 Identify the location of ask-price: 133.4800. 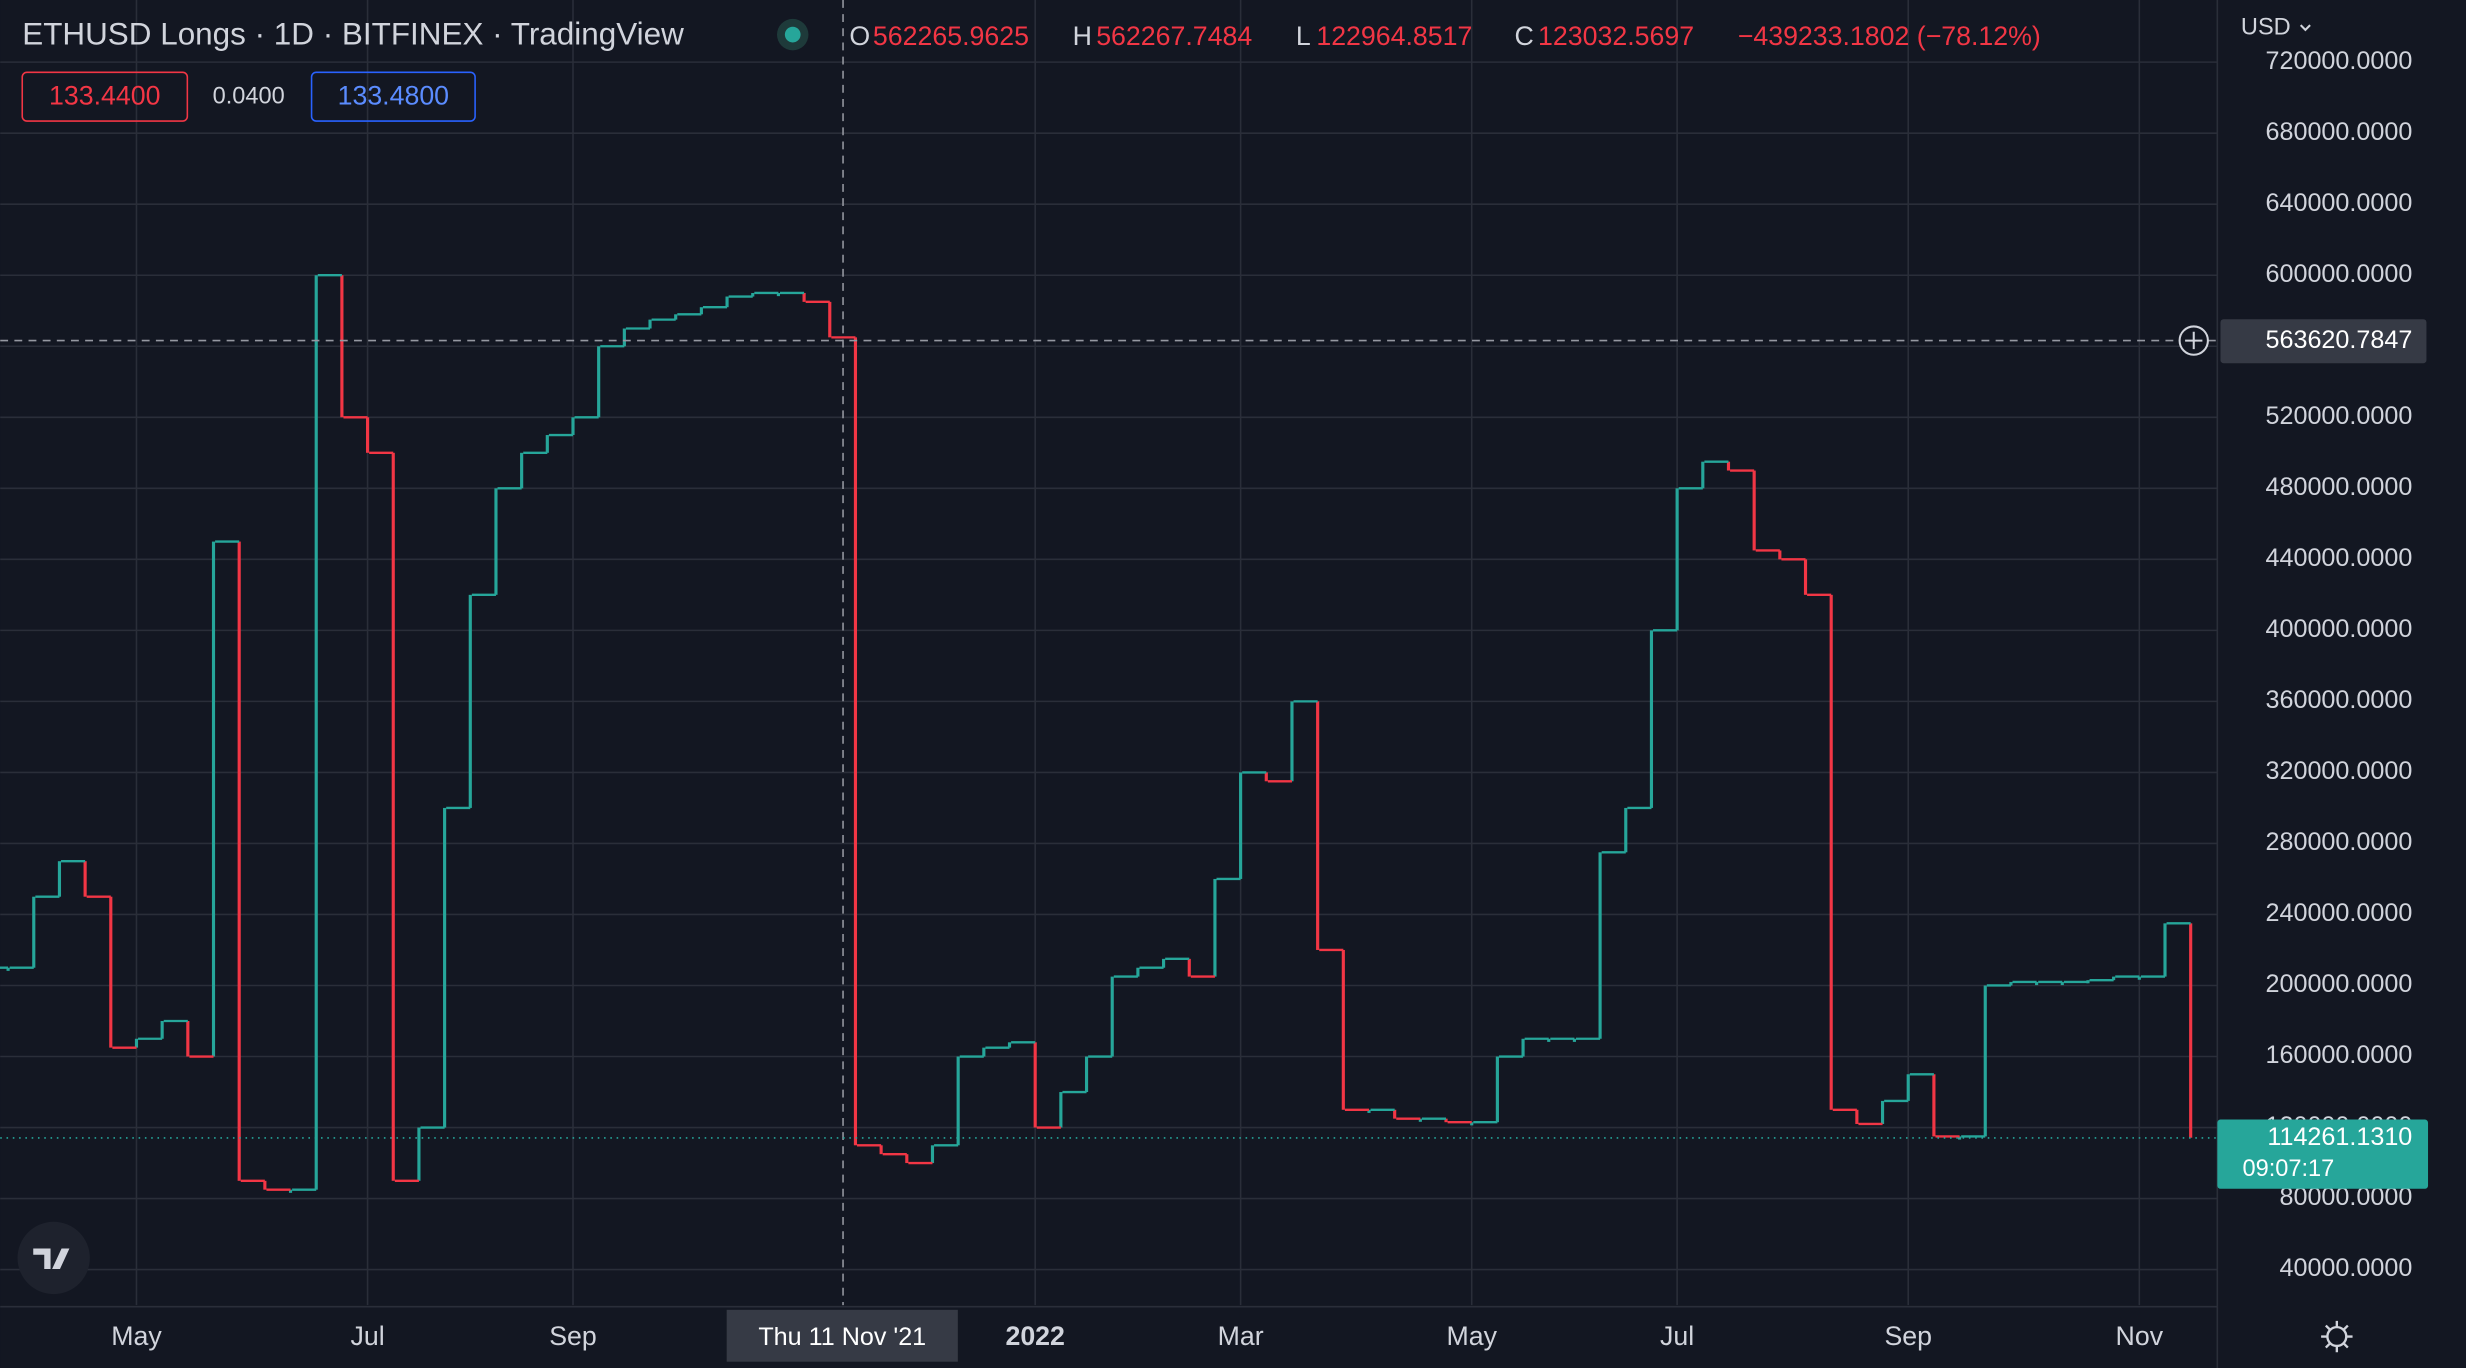
(393, 96).